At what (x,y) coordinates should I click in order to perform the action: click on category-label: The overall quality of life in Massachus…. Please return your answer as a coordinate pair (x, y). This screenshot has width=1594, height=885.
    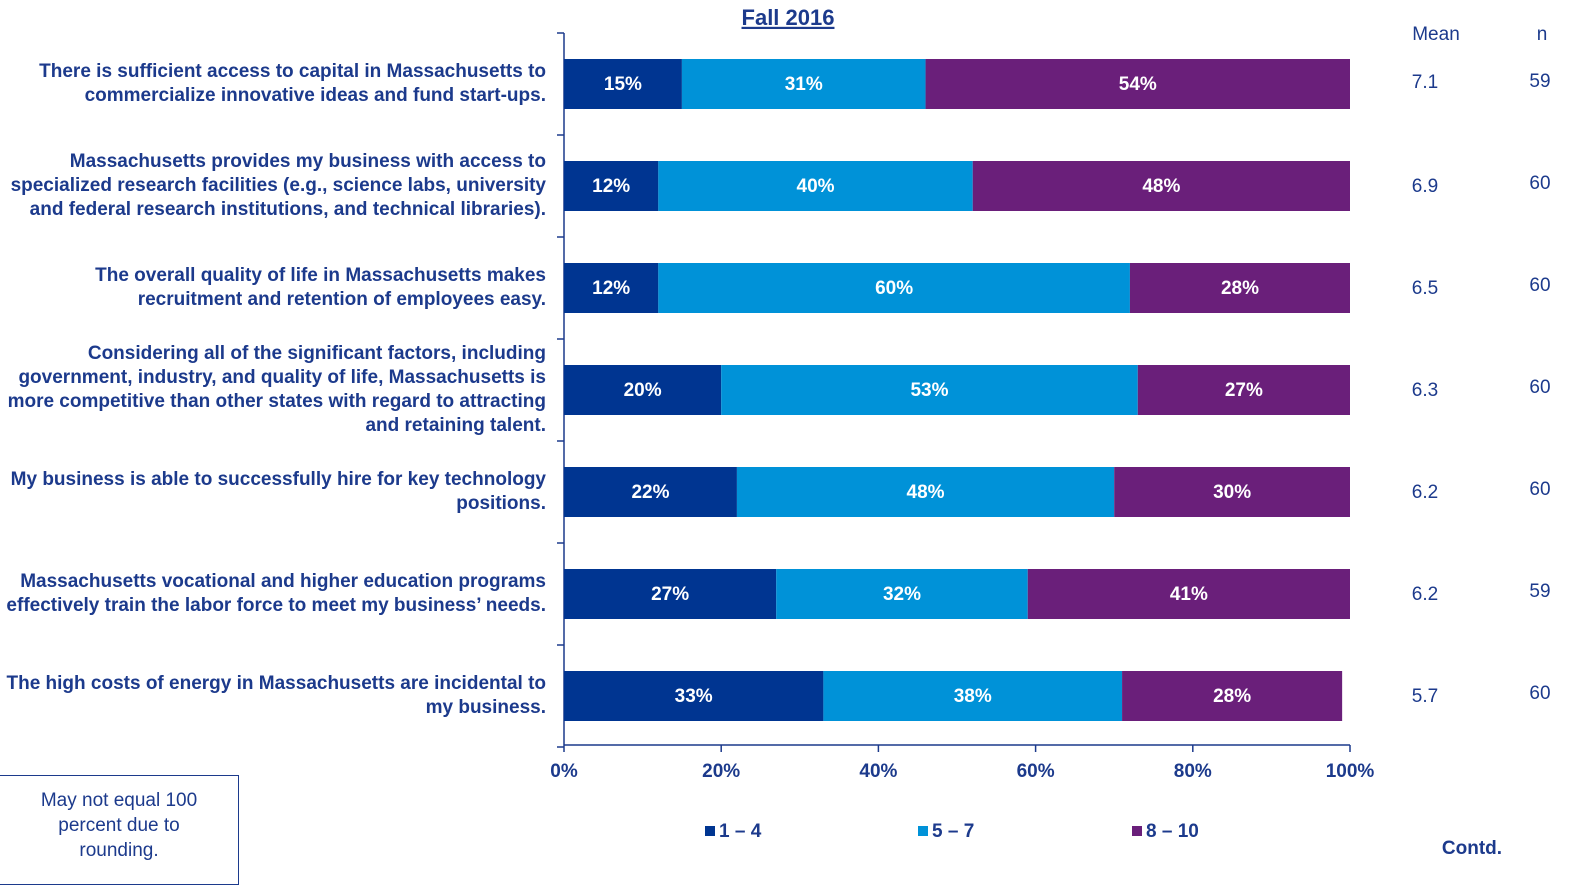
    Looking at the image, I should click on (320, 287).